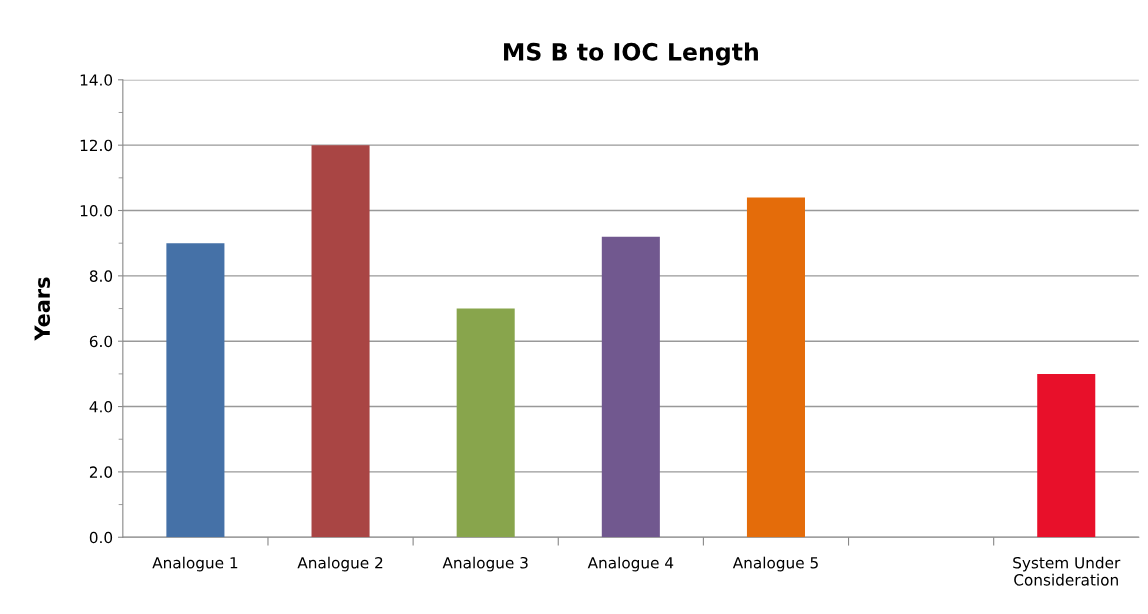 The image size is (1148, 614). I want to click on y-tick-label: 6.0, so click(101, 341).